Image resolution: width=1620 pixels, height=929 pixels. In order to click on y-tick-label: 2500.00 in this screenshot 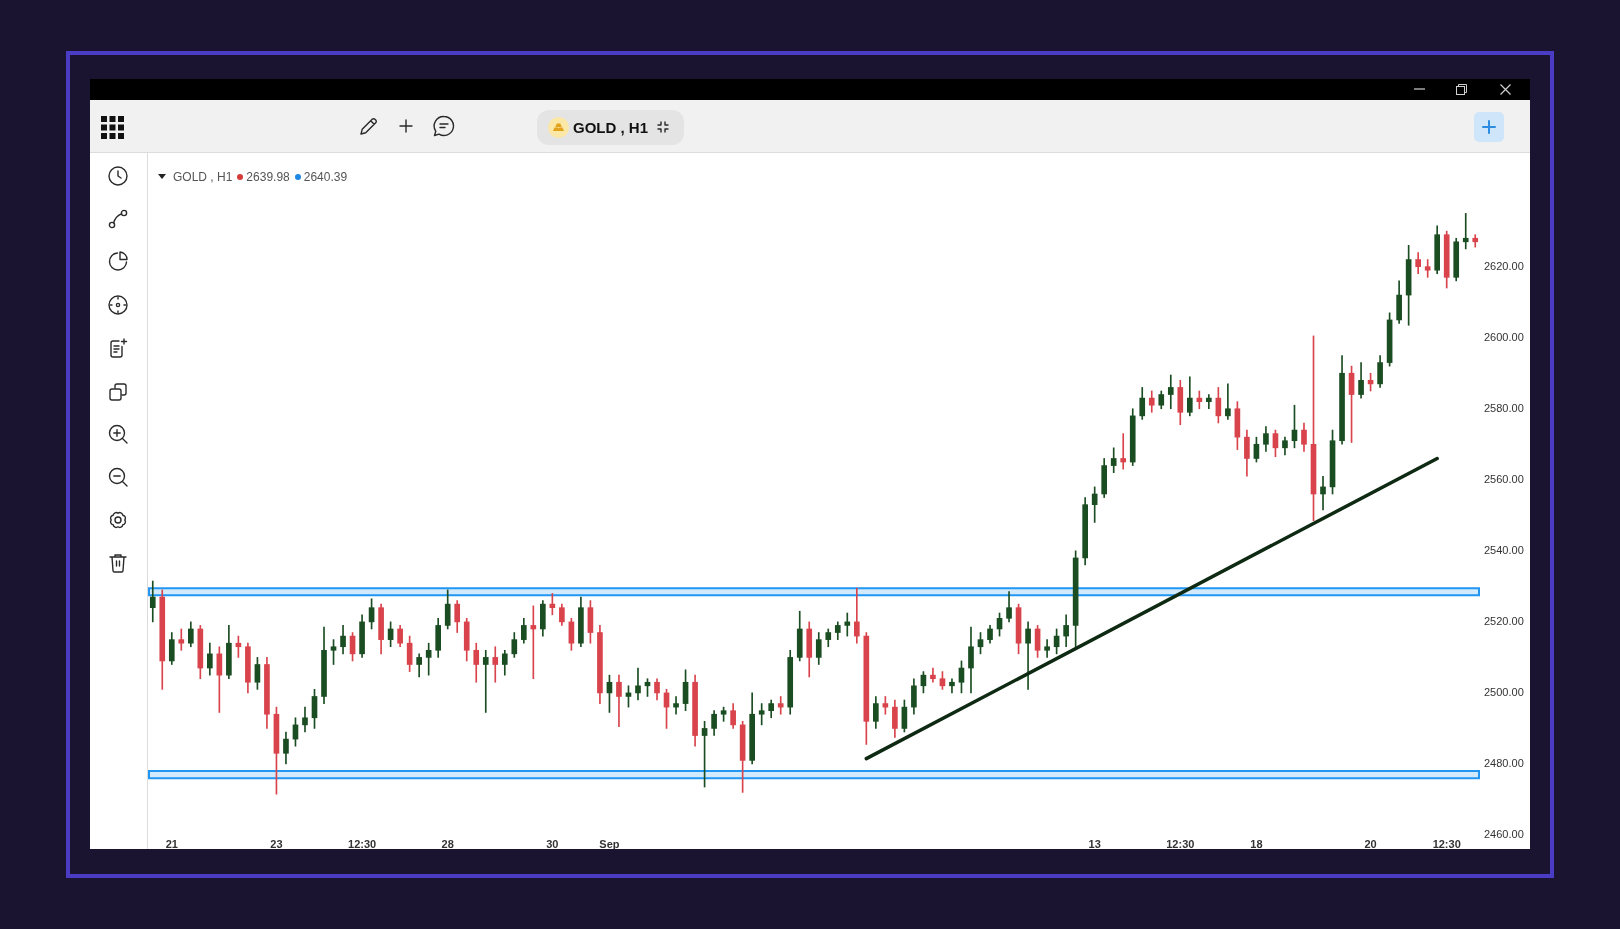, I will do `click(1504, 691)`.